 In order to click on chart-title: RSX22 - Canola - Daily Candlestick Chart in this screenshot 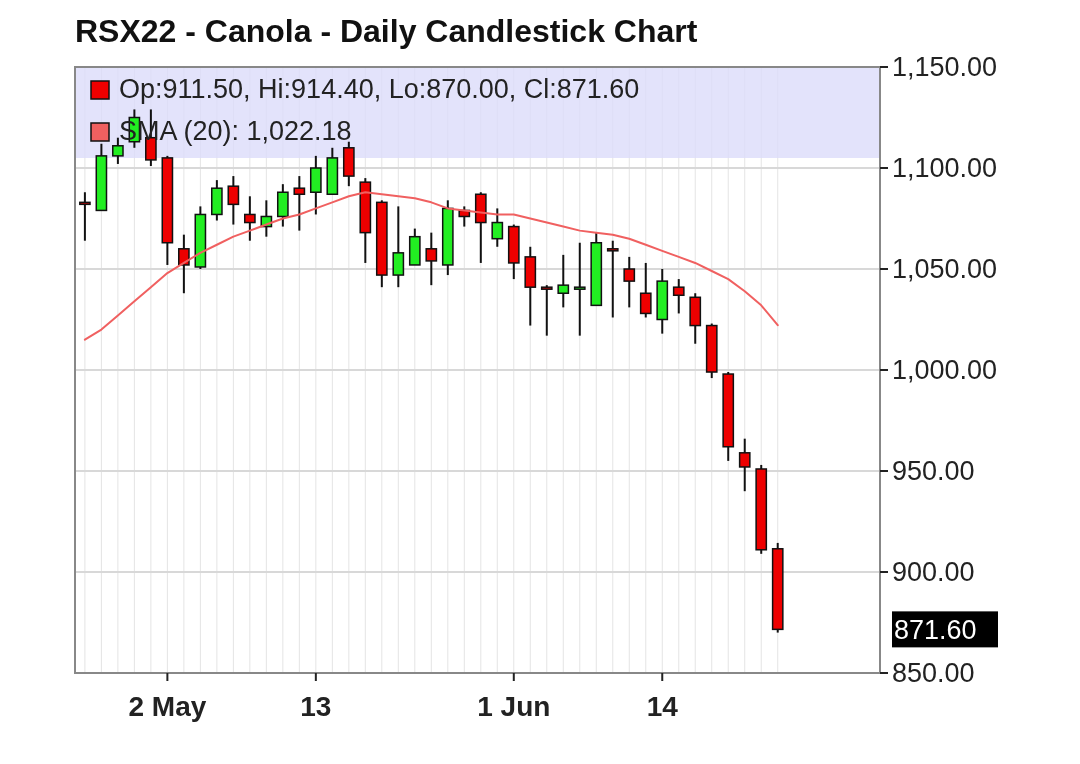, I will do `click(386, 31)`.